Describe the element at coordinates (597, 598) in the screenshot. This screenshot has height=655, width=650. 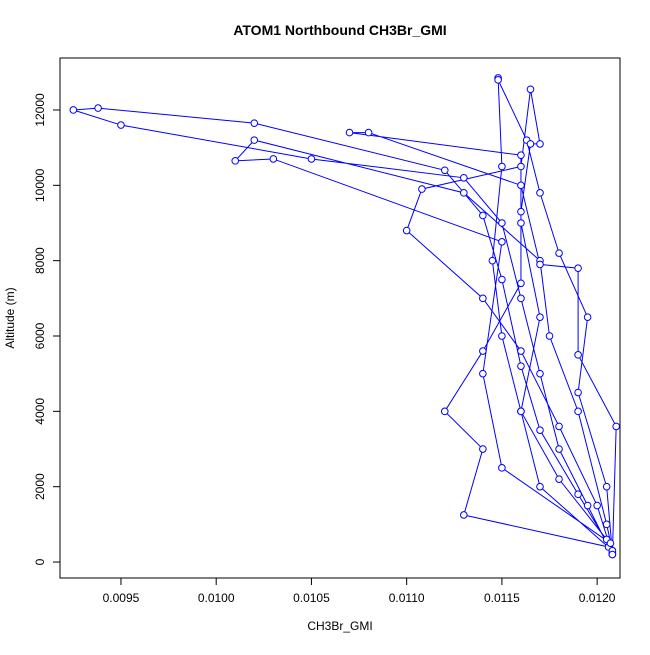
I see `x-tick-label: 0.0120` at that location.